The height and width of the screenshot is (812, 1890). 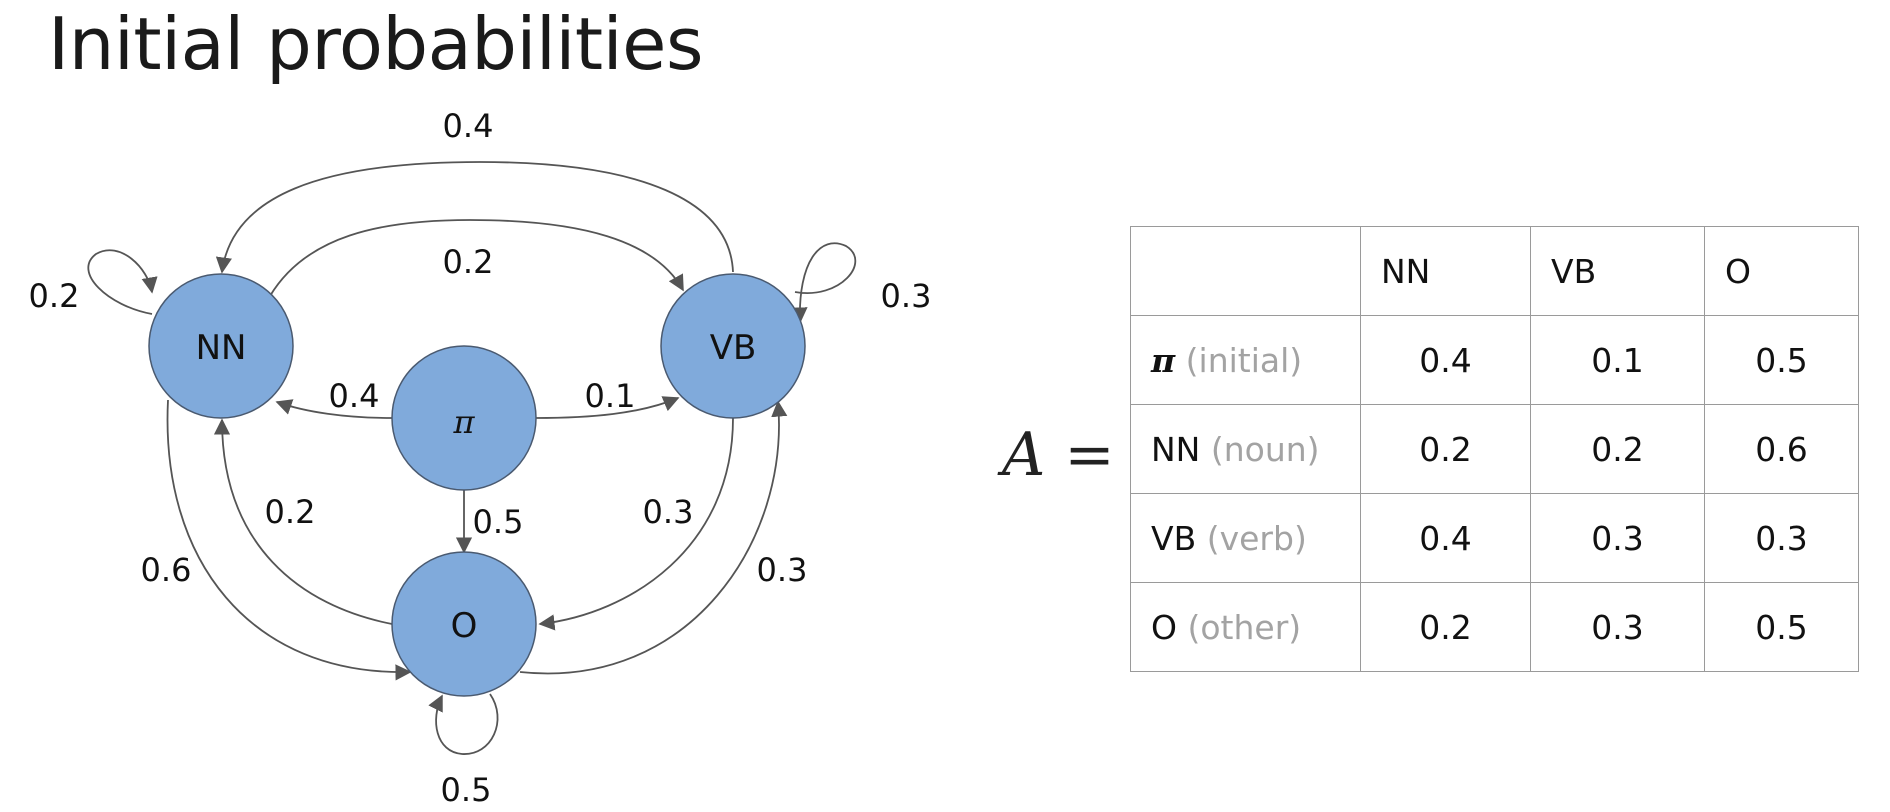 What do you see at coordinates (1617, 271) in the screenshot?
I see `column-header-vb: VB` at bounding box center [1617, 271].